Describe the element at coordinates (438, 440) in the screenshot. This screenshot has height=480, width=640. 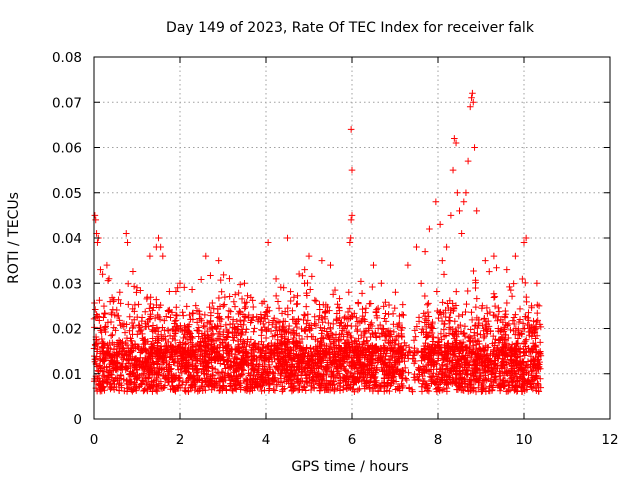
I see `x-tick-label: 8` at that location.